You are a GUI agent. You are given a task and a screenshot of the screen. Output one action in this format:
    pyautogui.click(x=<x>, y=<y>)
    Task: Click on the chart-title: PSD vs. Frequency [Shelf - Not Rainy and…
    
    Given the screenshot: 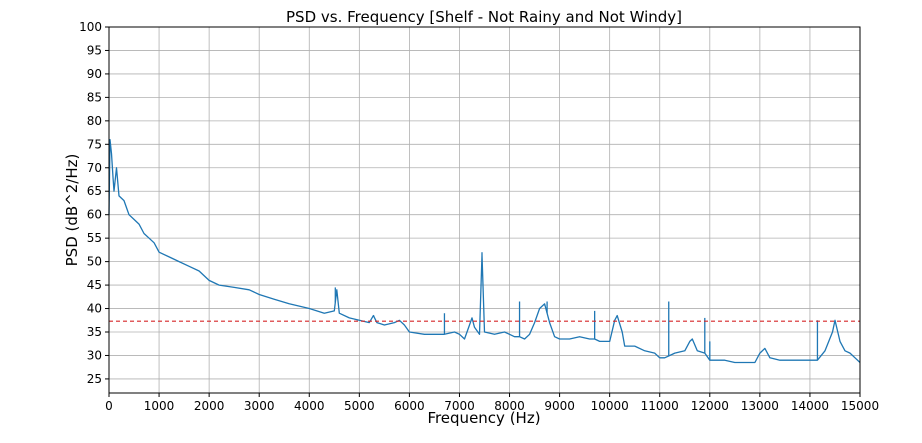 What is the action you would take?
    pyautogui.click(x=484, y=17)
    